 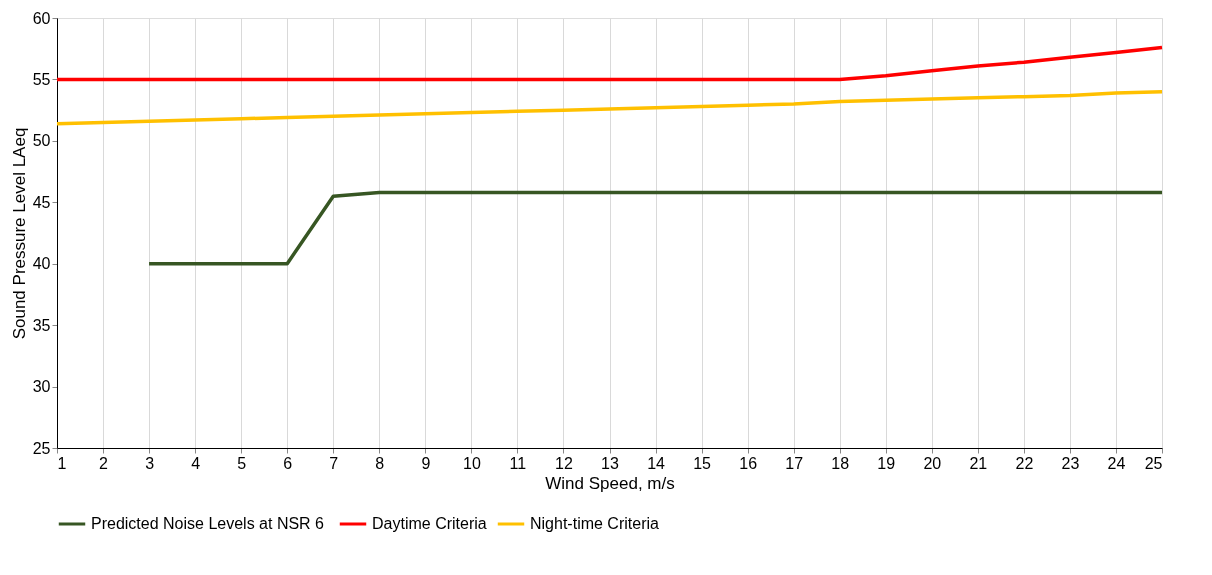 What do you see at coordinates (41, 18) in the screenshot?
I see `y-tick-label: 60` at bounding box center [41, 18].